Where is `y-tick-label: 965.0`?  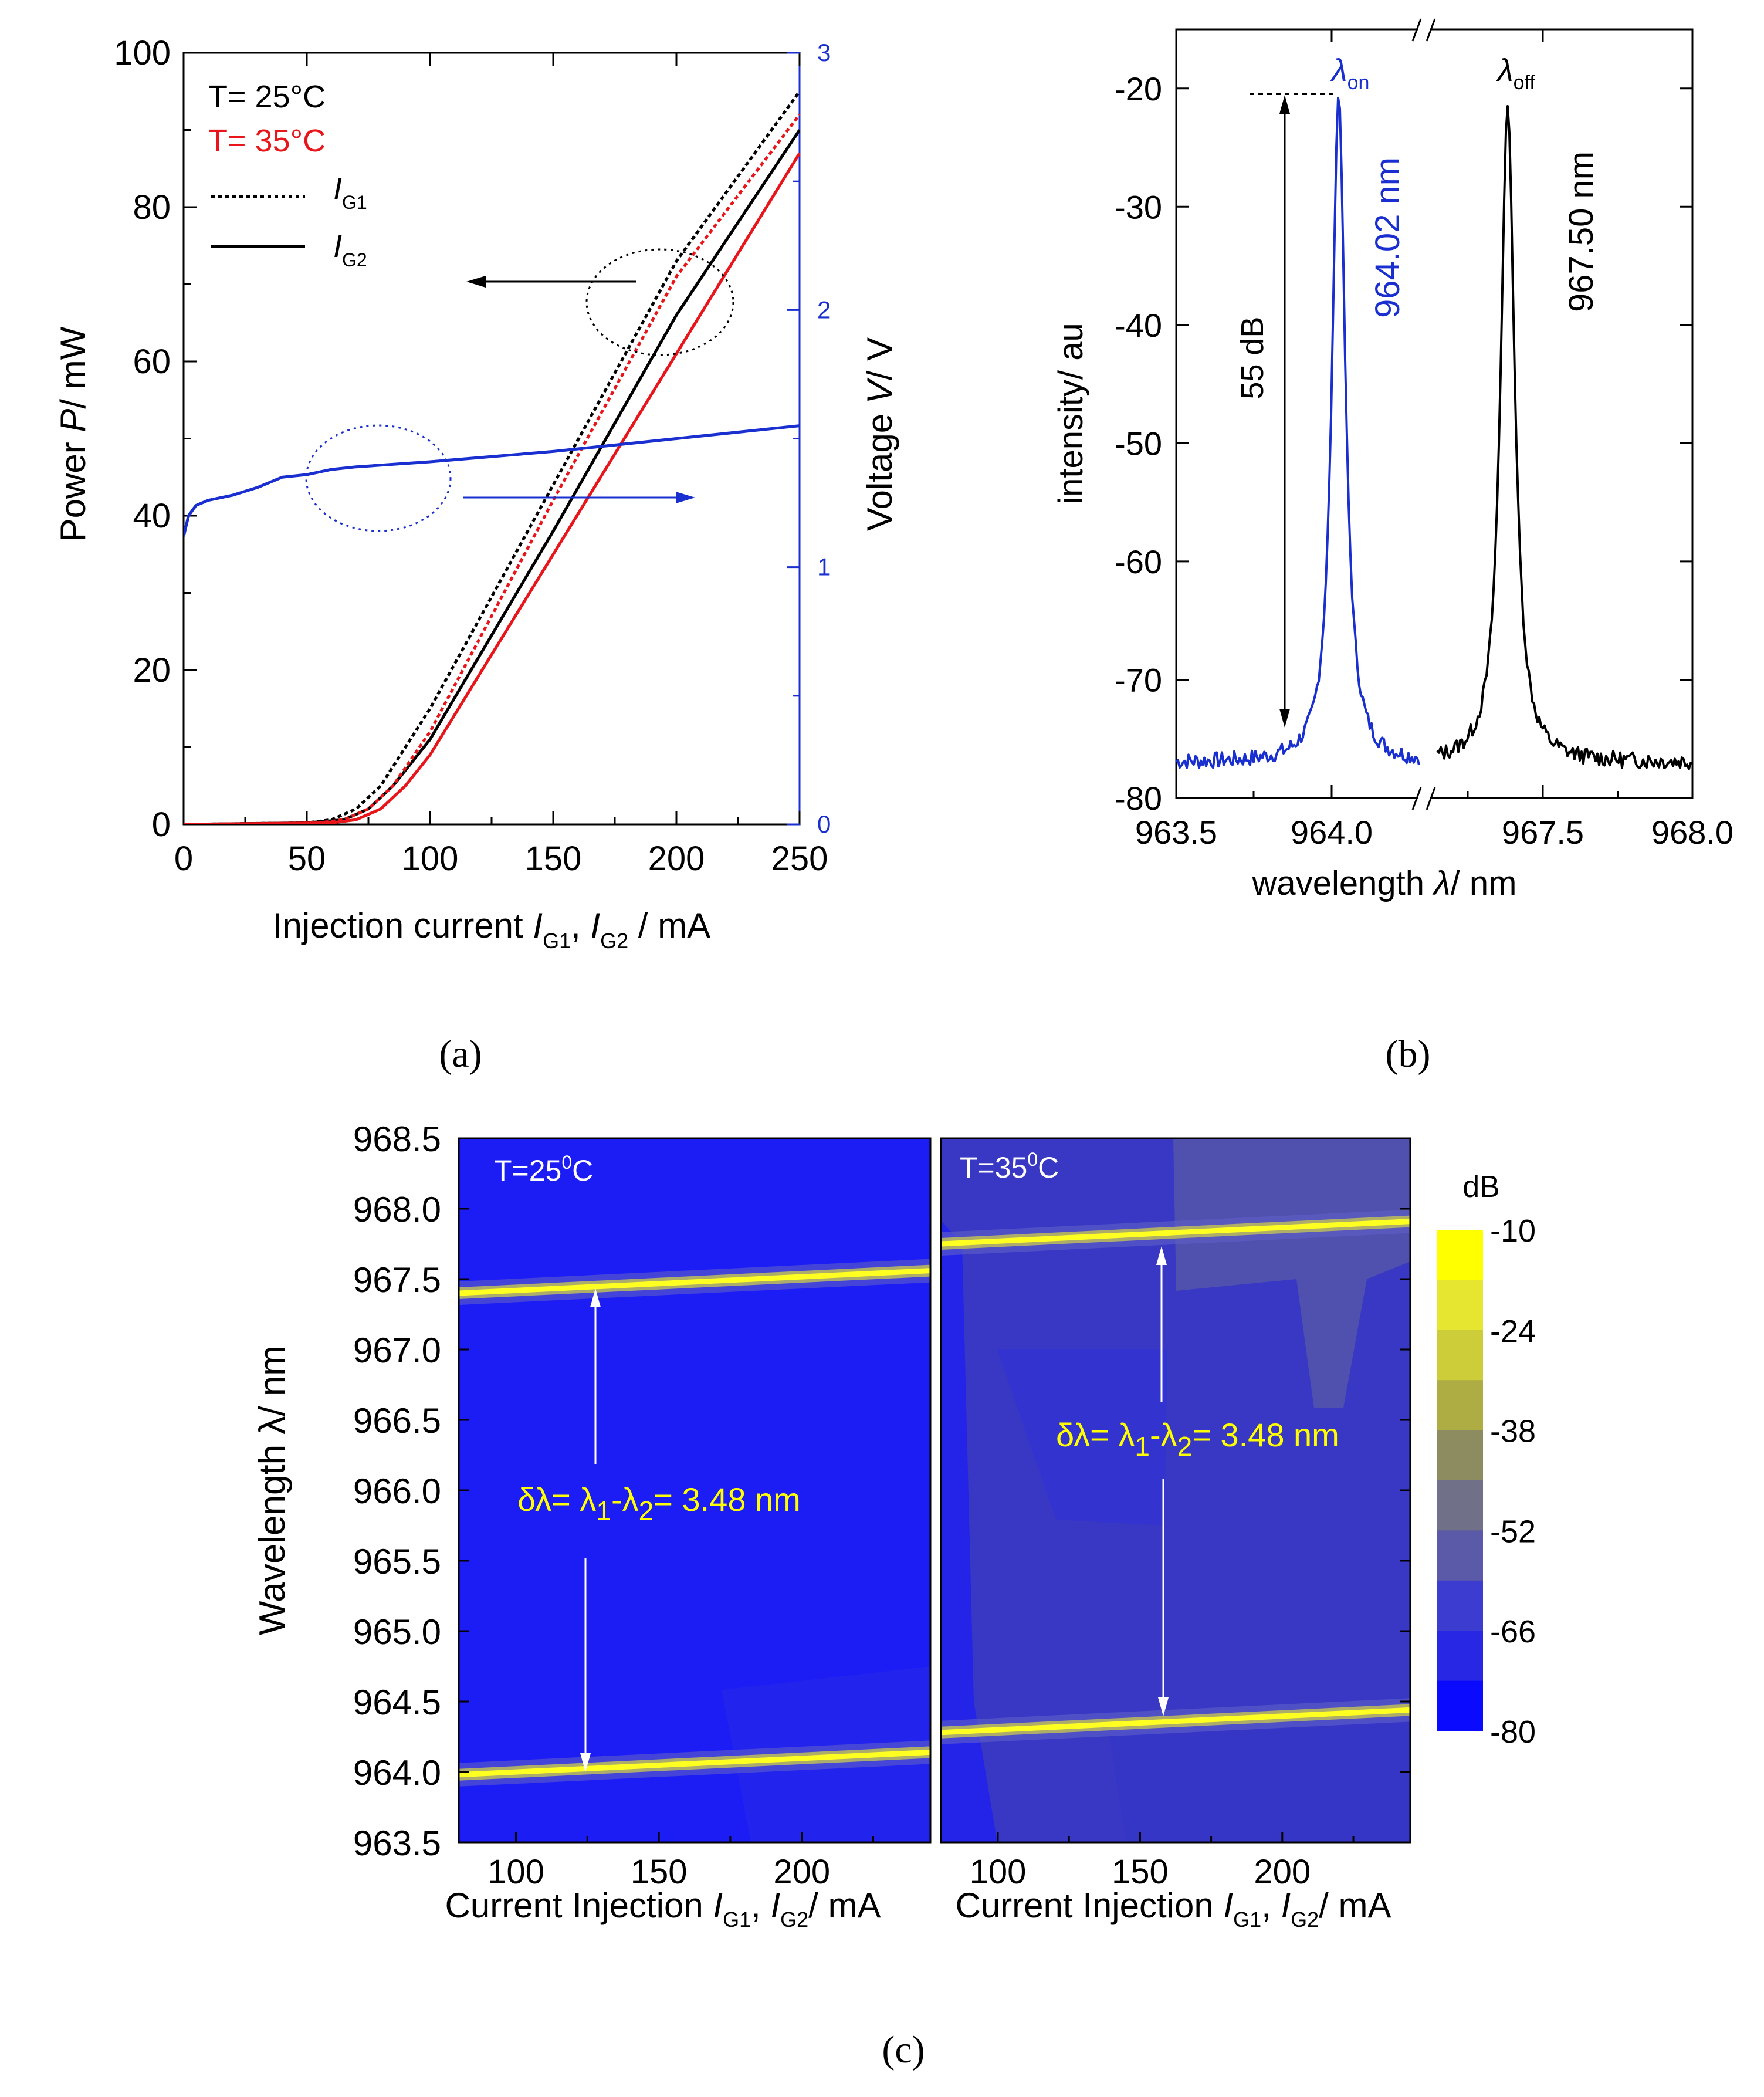 y-tick-label: 965.0 is located at coordinates (397, 1632).